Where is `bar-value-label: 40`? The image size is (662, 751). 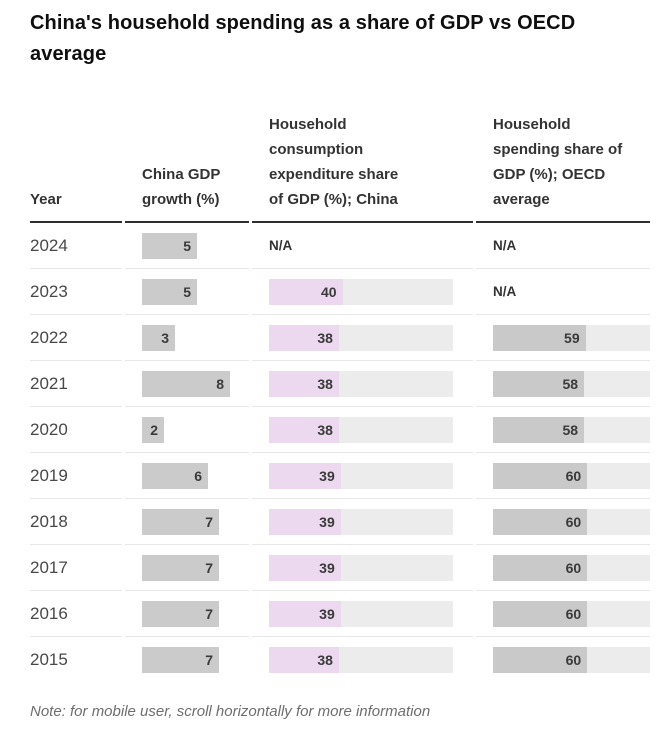
bar-value-label: 40 is located at coordinates (329, 291).